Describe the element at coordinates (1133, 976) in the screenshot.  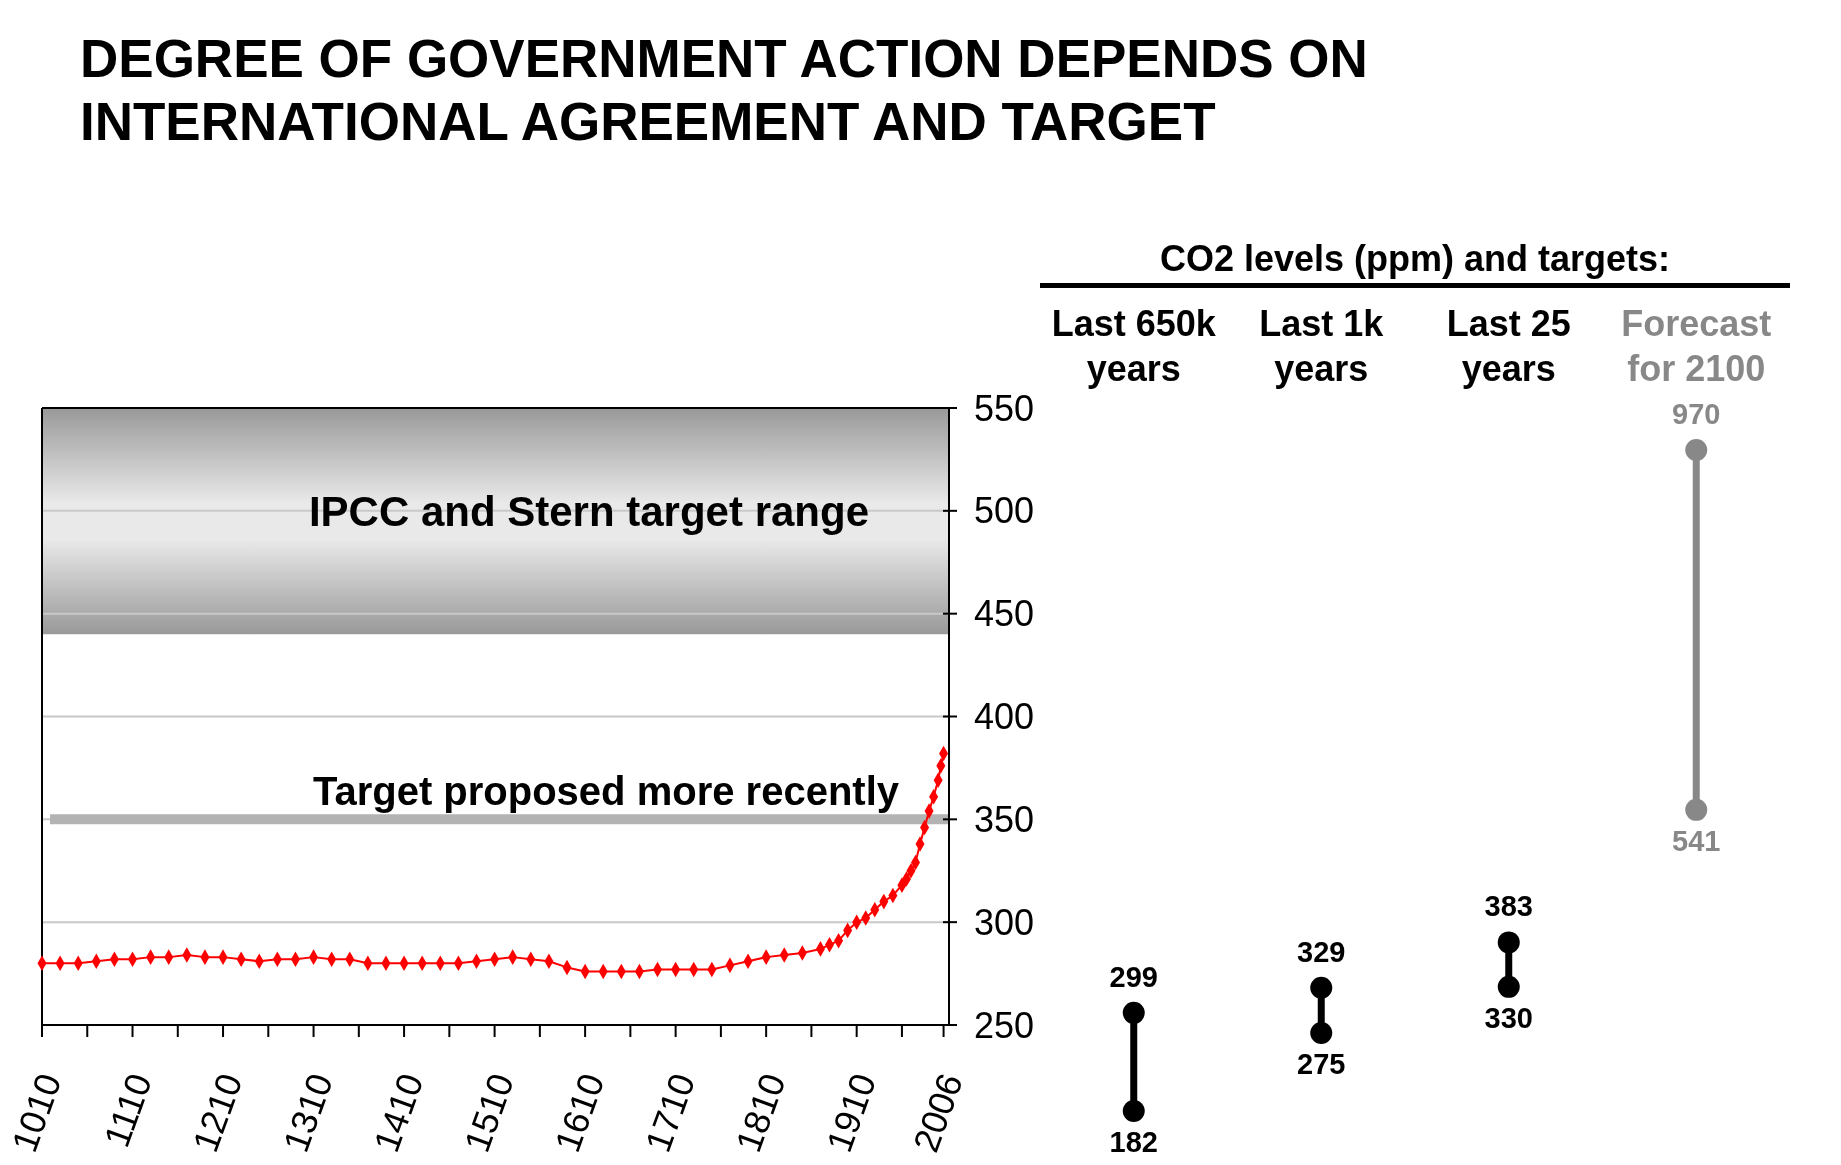
I see `data-label: 299` at that location.